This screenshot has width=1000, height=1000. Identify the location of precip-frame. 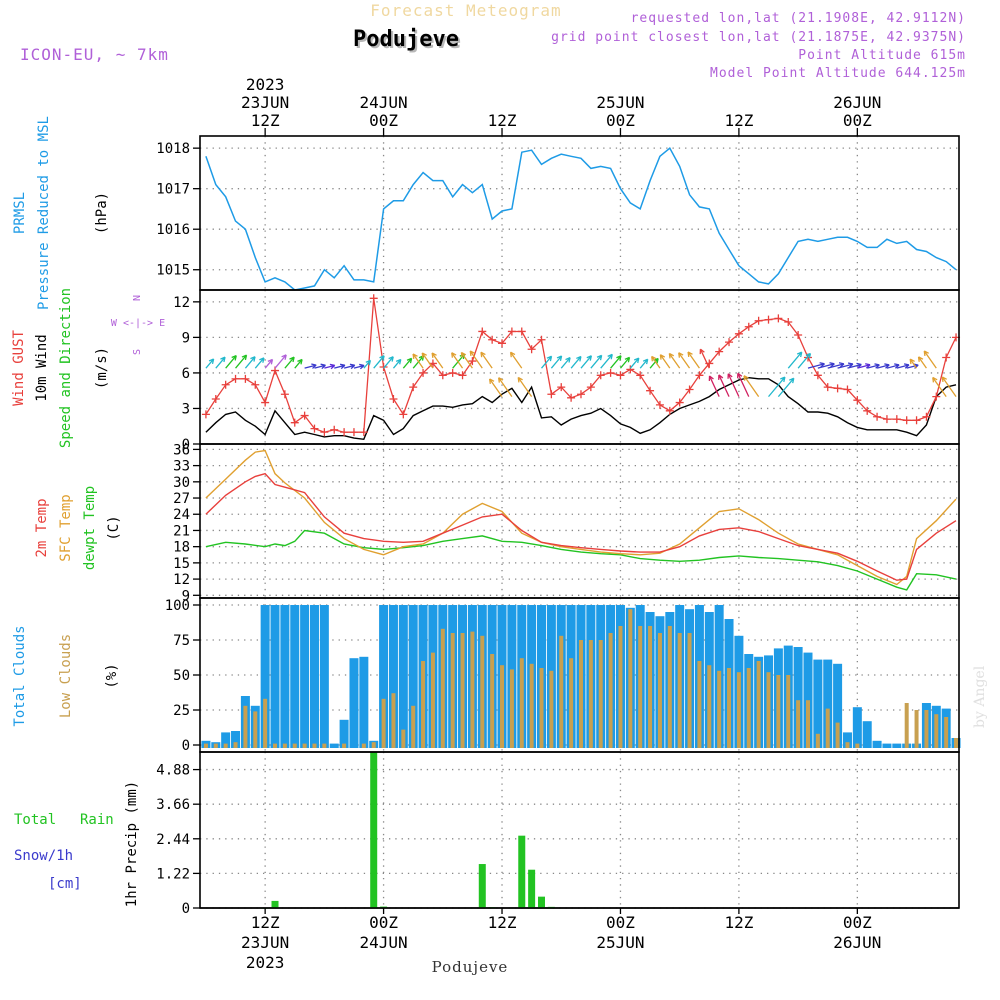
(579, 830).